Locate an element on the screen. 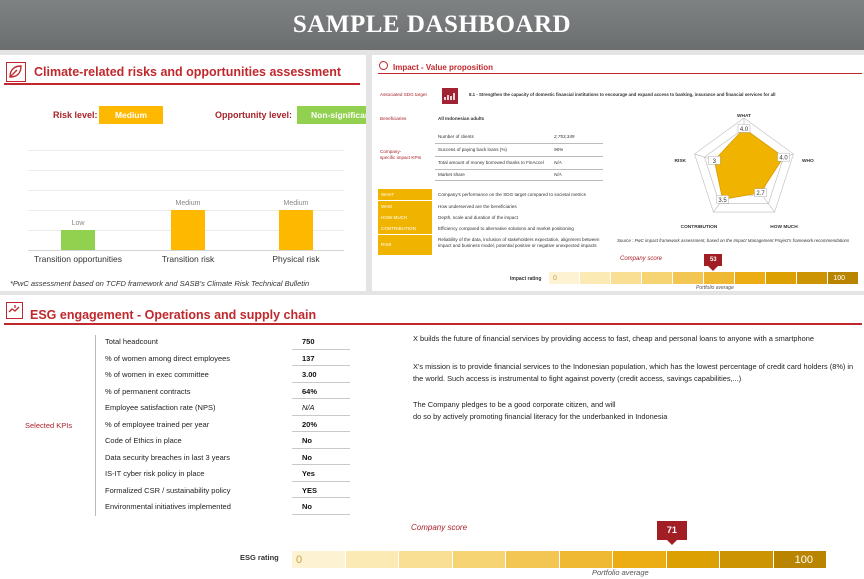 Image resolution: width=864 pixels, height=579 pixels. esg-kpi-row: % of permanent contracts 64% is located at coordinates (225, 391).